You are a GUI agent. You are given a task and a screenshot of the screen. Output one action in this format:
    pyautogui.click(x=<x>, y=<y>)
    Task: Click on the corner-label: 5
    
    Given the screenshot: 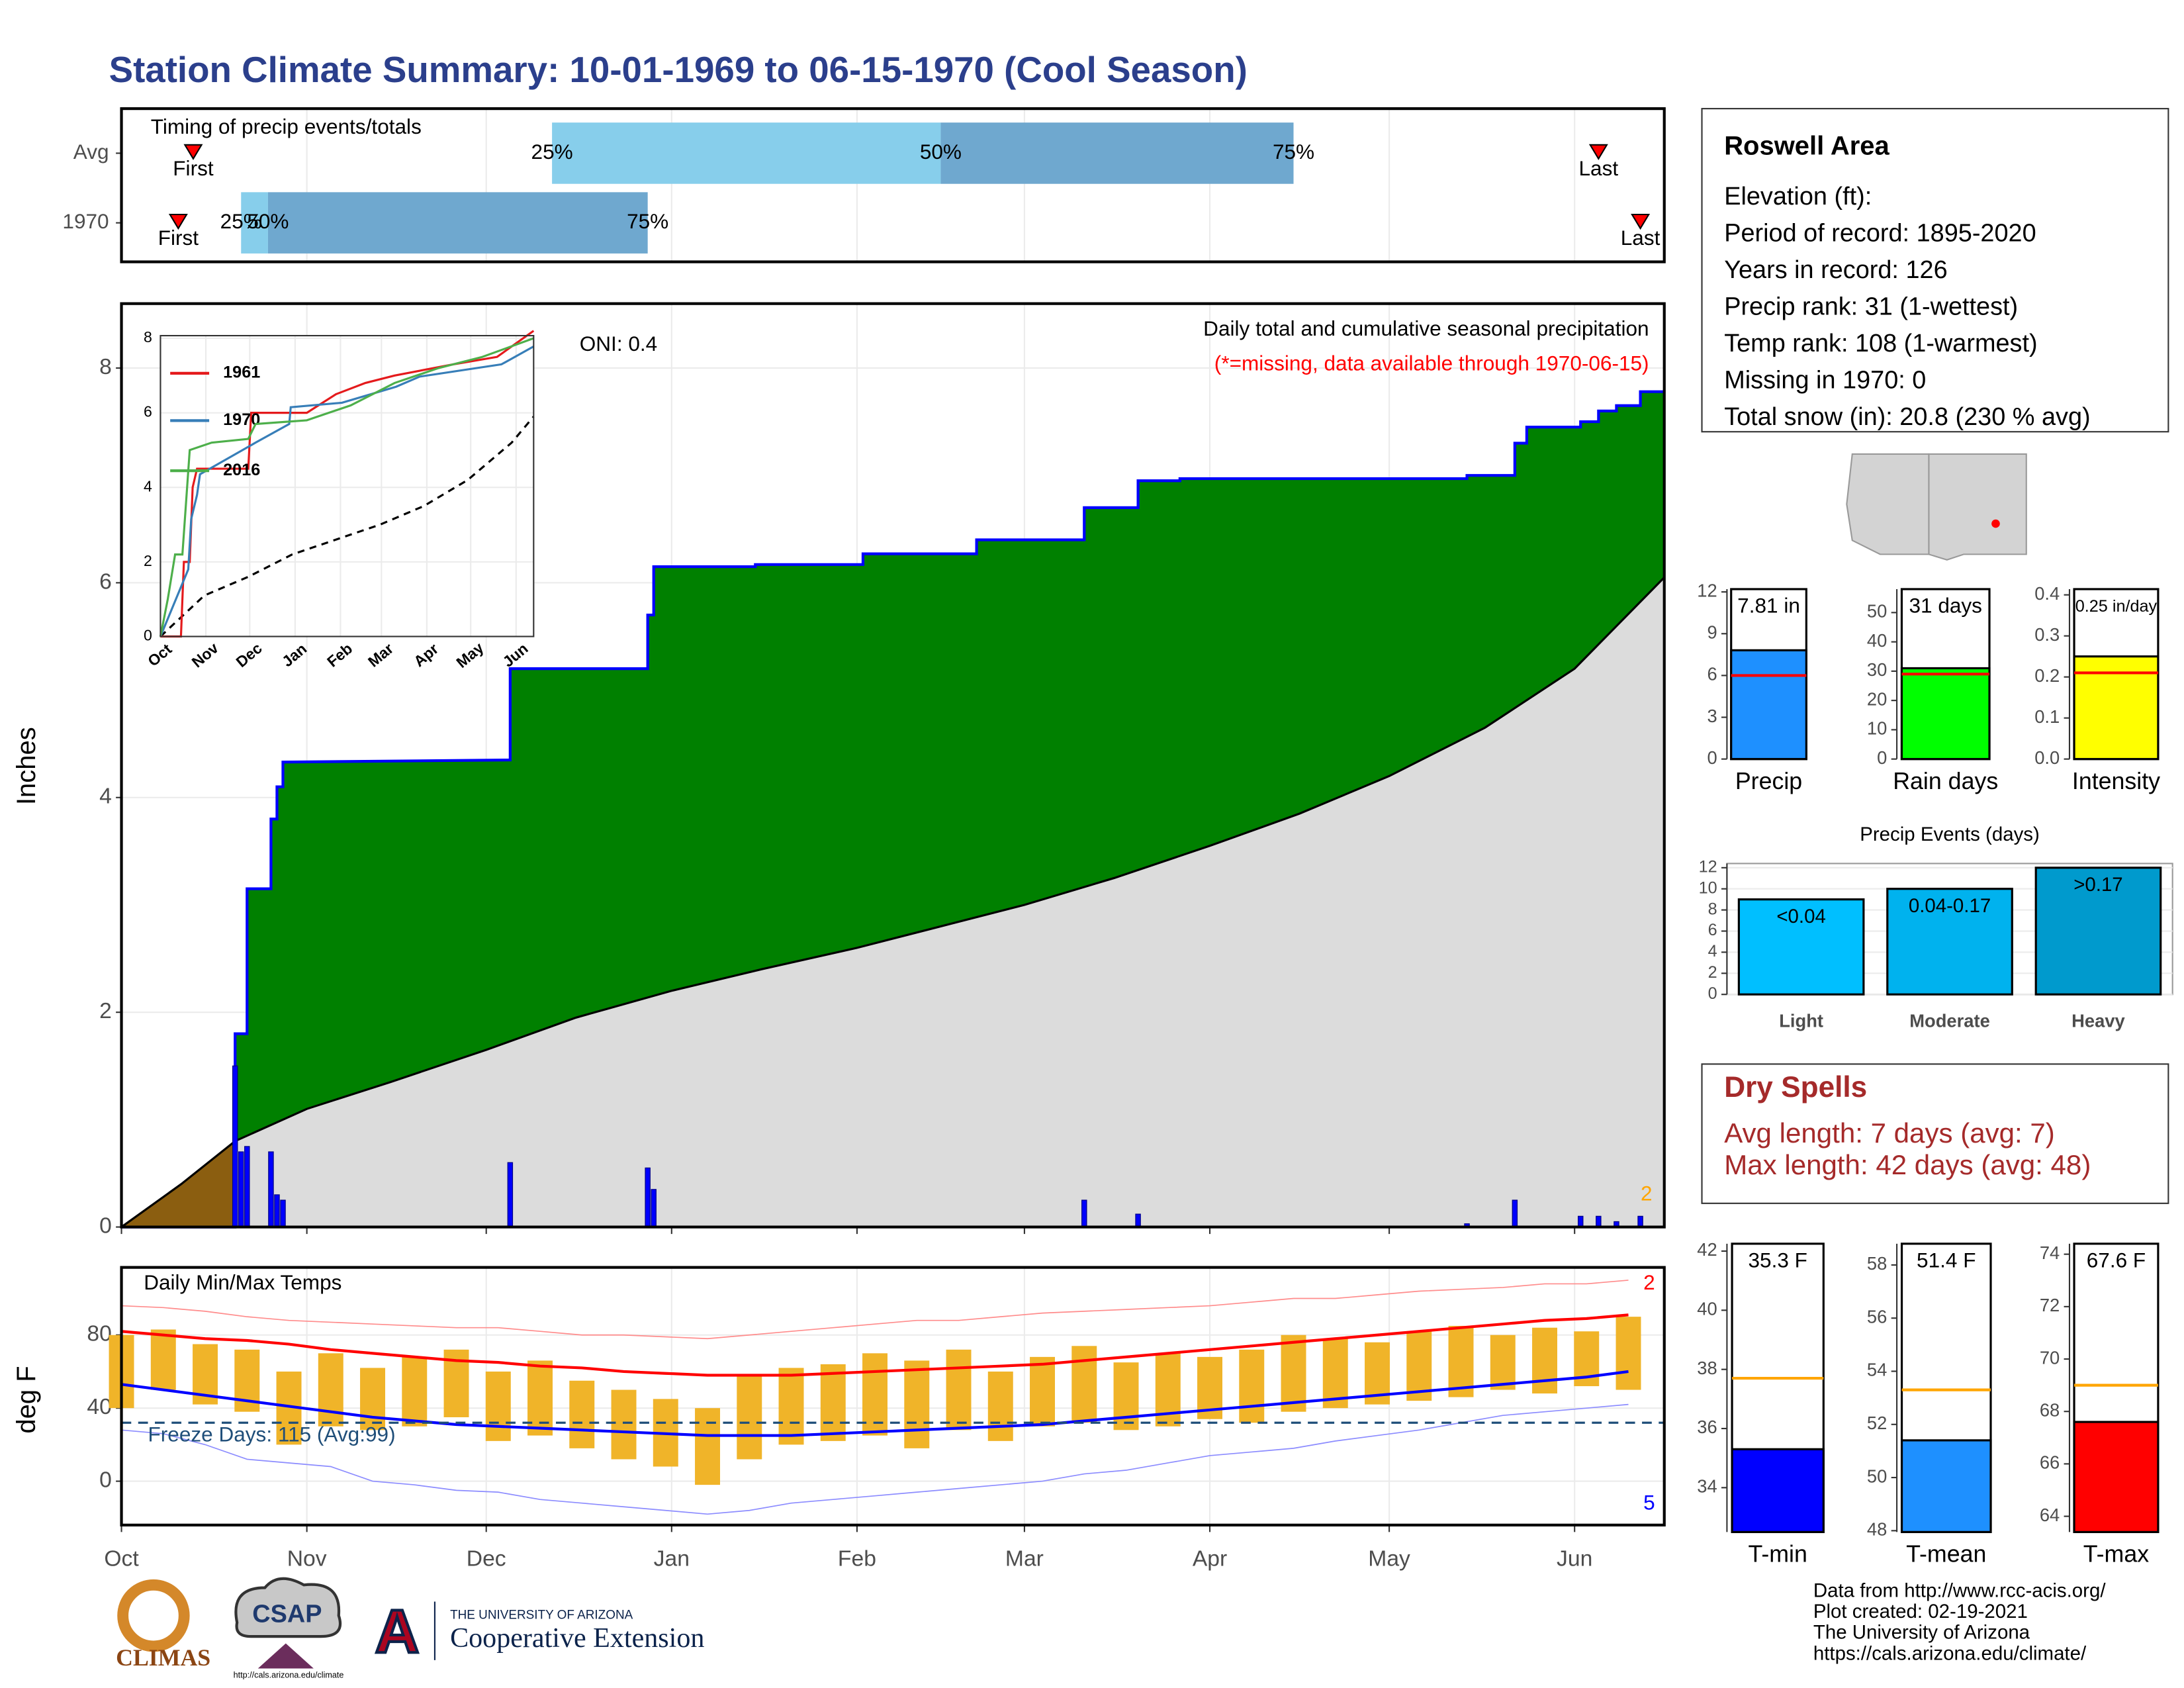 What is the action you would take?
    pyautogui.click(x=1649, y=1503)
    